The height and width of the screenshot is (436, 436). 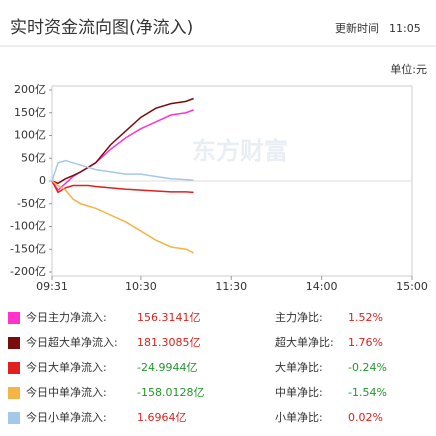 What do you see at coordinates (299, 392) in the screenshot?
I see `ratio-name: 中单净比:` at bounding box center [299, 392].